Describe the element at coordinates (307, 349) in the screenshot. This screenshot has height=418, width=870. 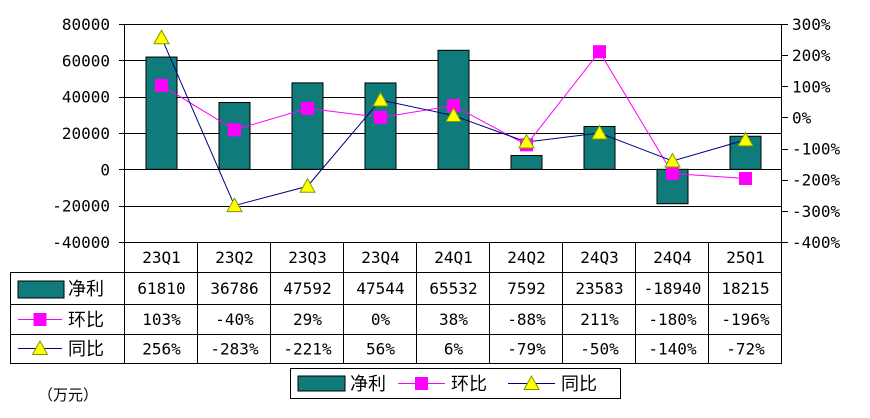
I see `yoy-value-23q3: -221%` at that location.